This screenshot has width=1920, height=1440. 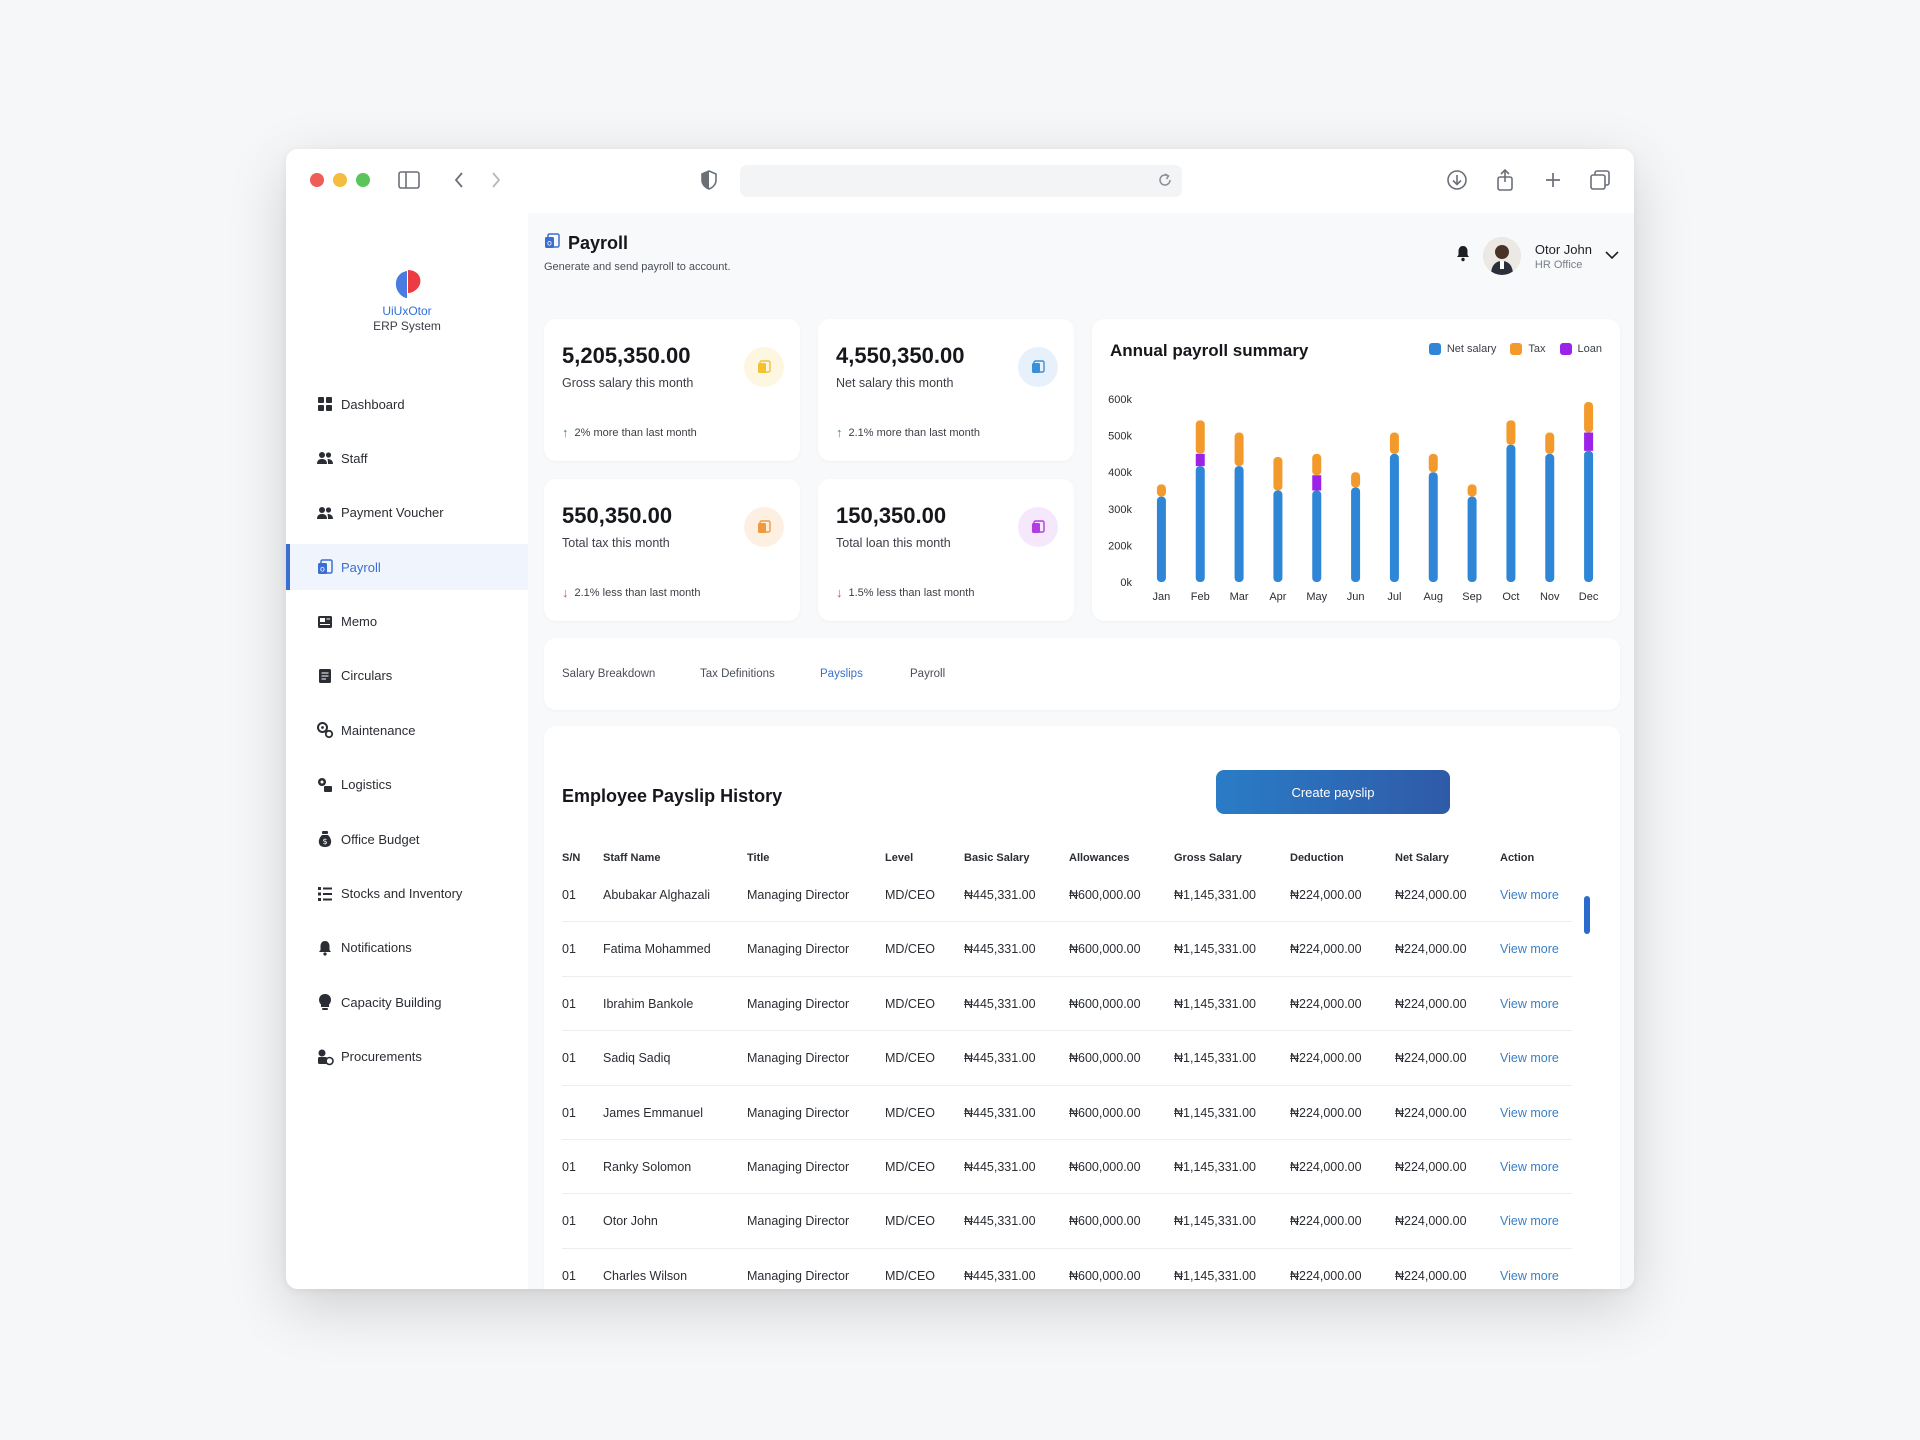 I want to click on close-window-button, so click(x=317, y=180).